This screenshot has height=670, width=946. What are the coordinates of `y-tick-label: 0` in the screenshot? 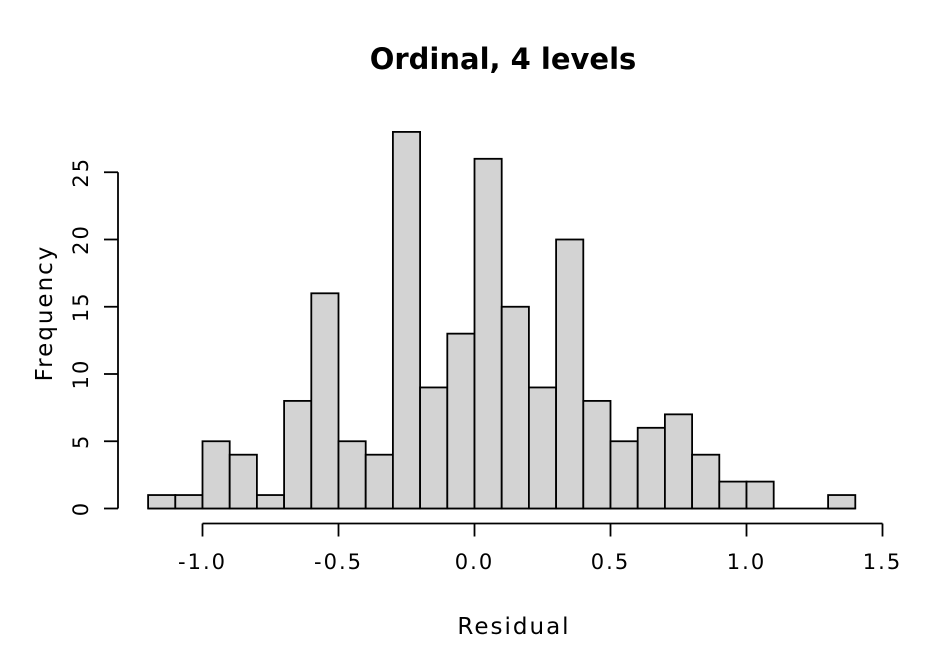 It's located at (81, 508).